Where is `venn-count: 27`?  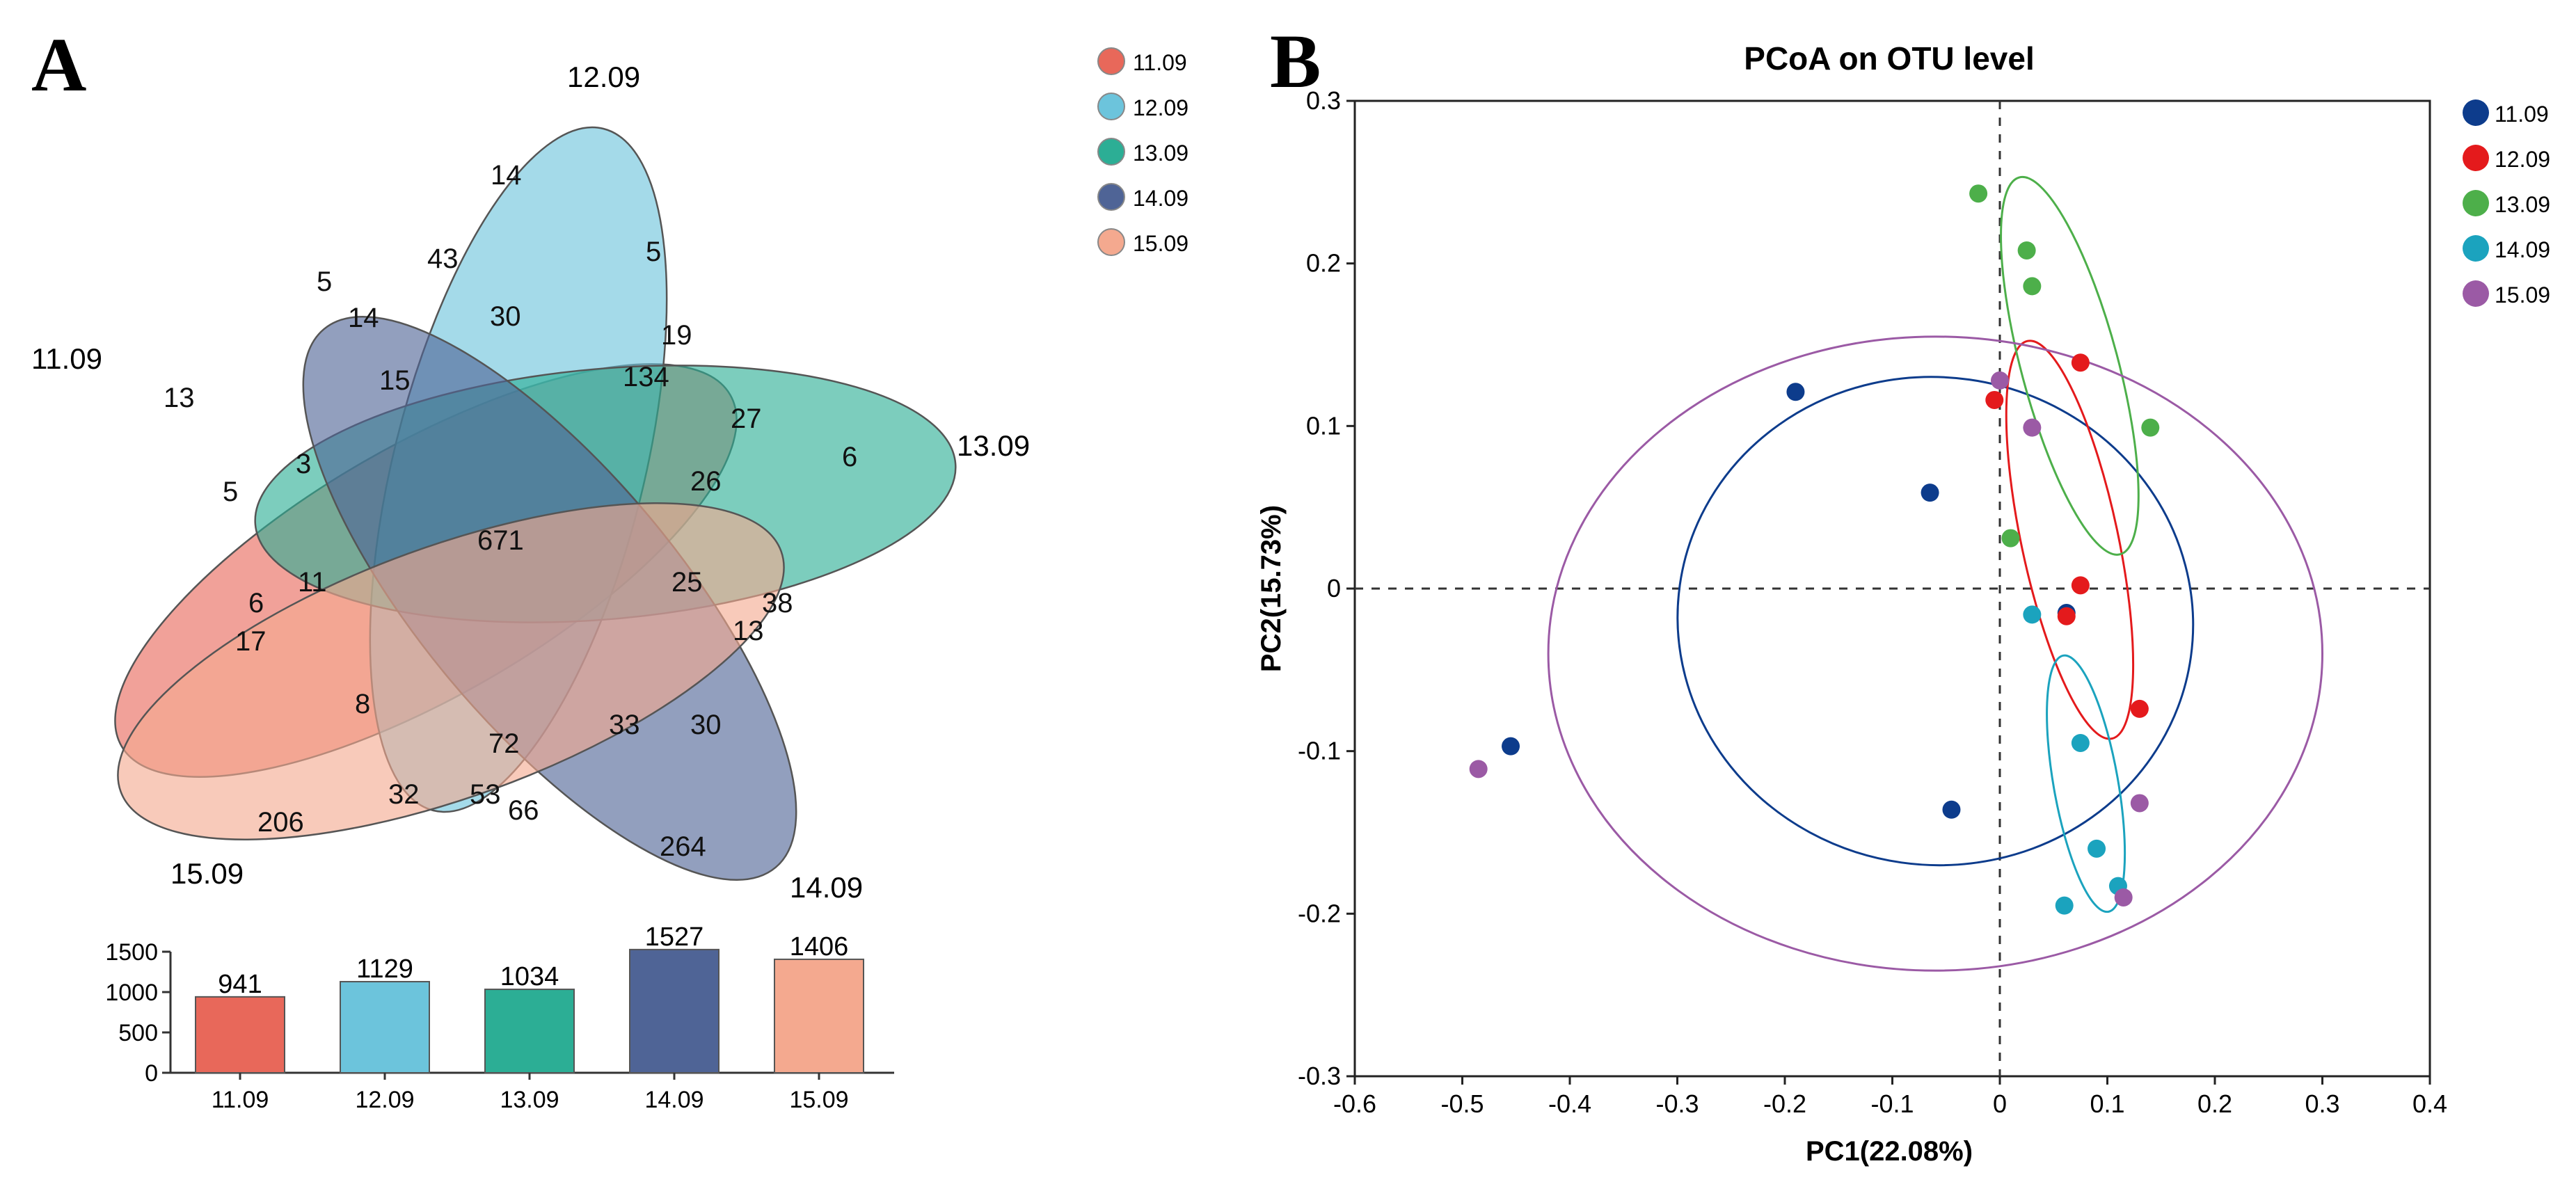
venn-count: 27 is located at coordinates (746, 419).